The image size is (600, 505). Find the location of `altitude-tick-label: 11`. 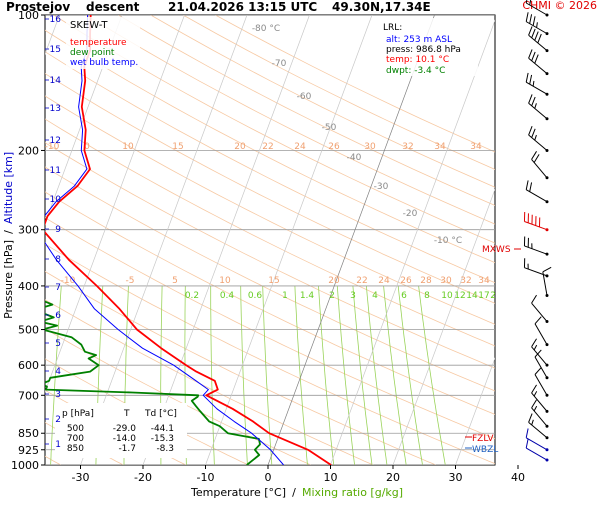

altitude-tick-label: 11 is located at coordinates (55, 171).